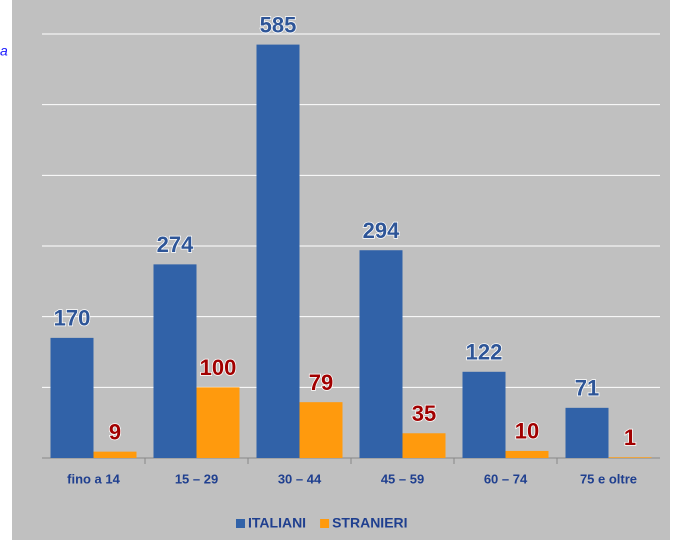 This screenshot has height=543, width=681. What do you see at coordinates (424, 413) in the screenshot?
I see `value-label: 35` at bounding box center [424, 413].